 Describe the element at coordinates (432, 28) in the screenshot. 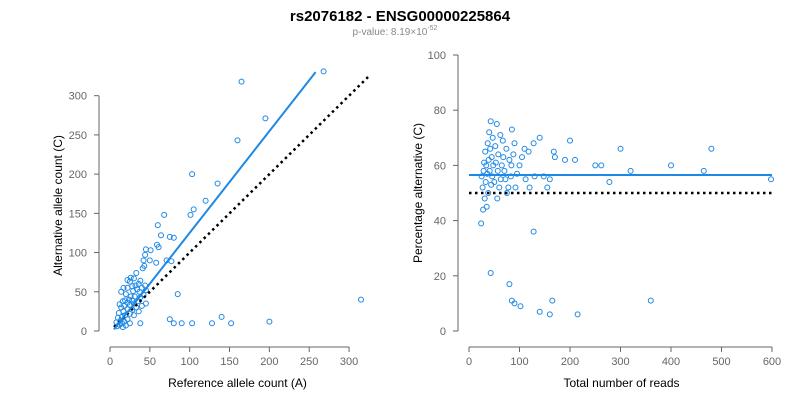

I see `p-value-exponent: -52` at that location.